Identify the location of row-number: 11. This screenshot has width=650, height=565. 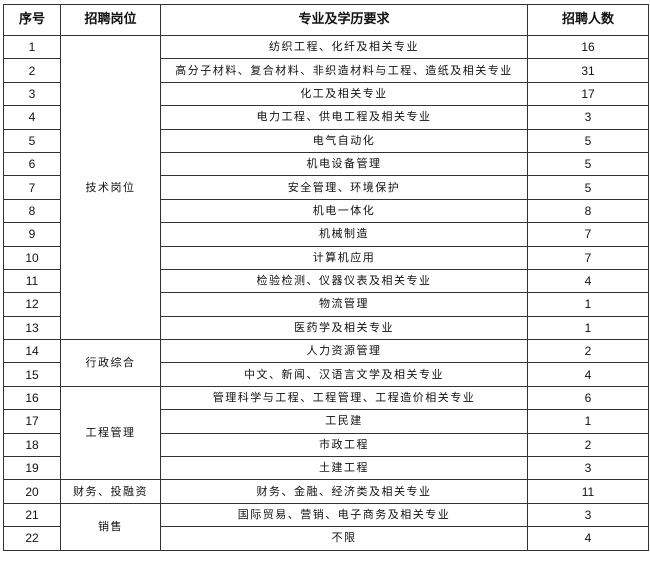
(32, 281).